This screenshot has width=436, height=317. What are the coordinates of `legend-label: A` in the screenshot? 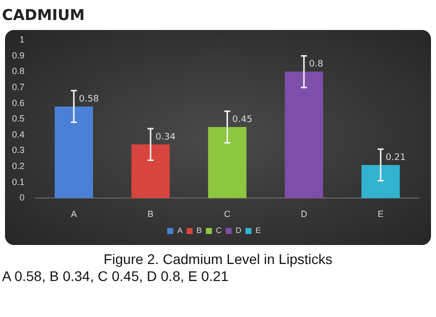 It's located at (180, 231).